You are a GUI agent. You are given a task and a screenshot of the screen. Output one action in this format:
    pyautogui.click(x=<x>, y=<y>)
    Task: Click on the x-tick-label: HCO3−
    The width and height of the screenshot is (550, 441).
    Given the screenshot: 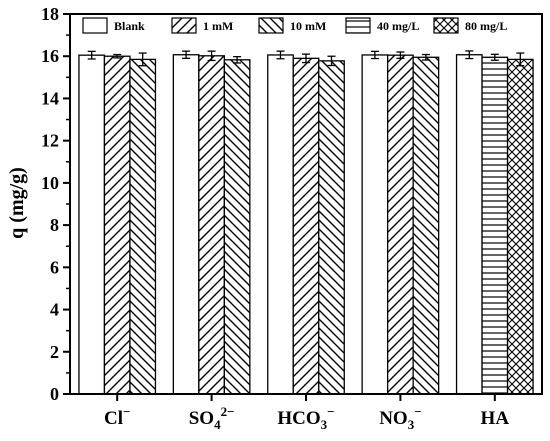 What is the action you would take?
    pyautogui.click(x=305, y=418)
    